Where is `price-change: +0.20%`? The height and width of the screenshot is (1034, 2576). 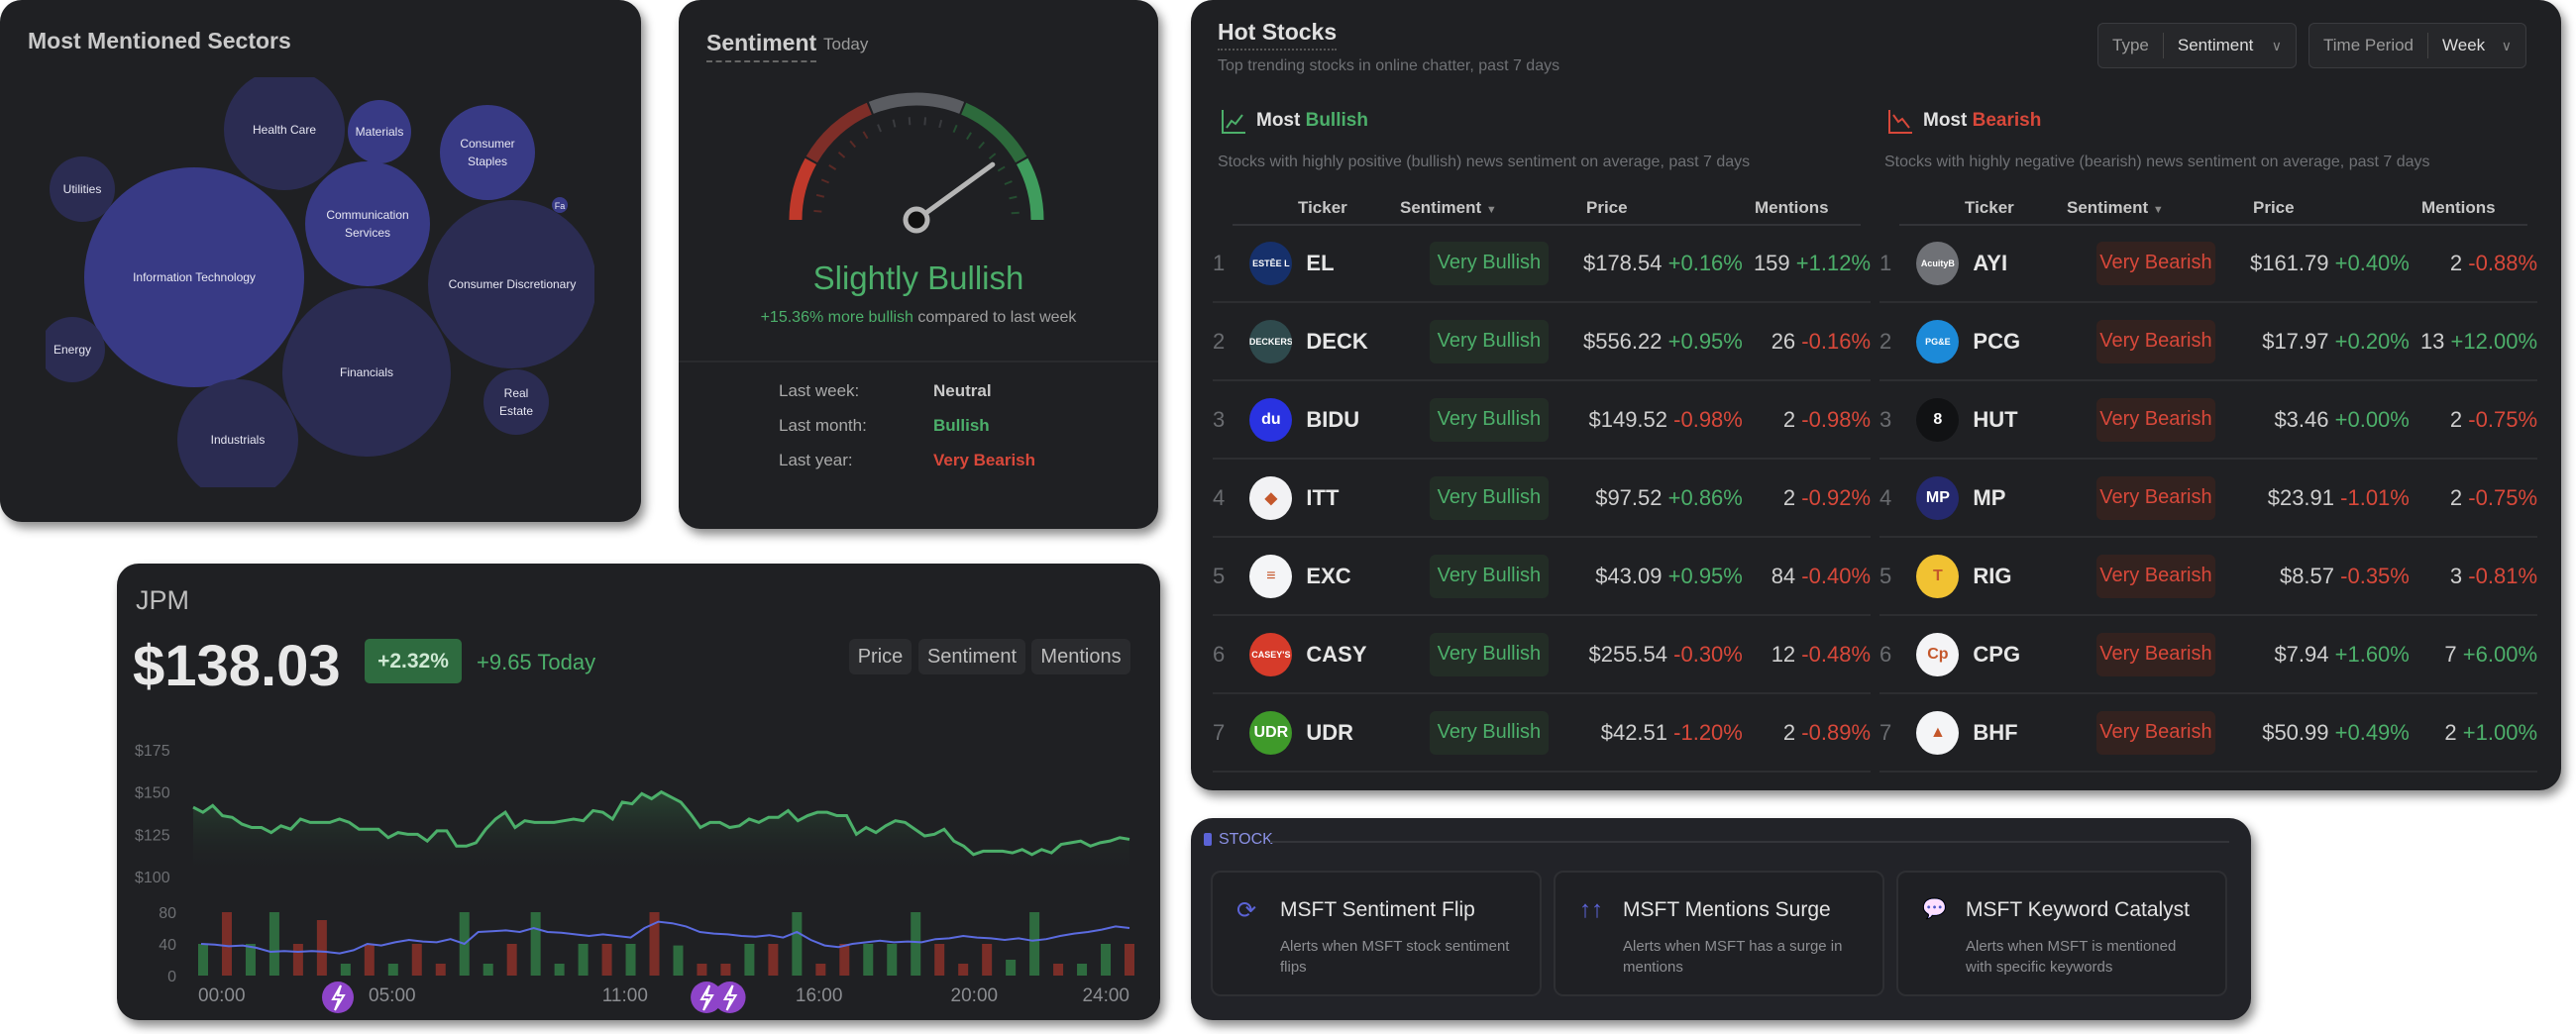 price-change: +0.20% is located at coordinates (2372, 341).